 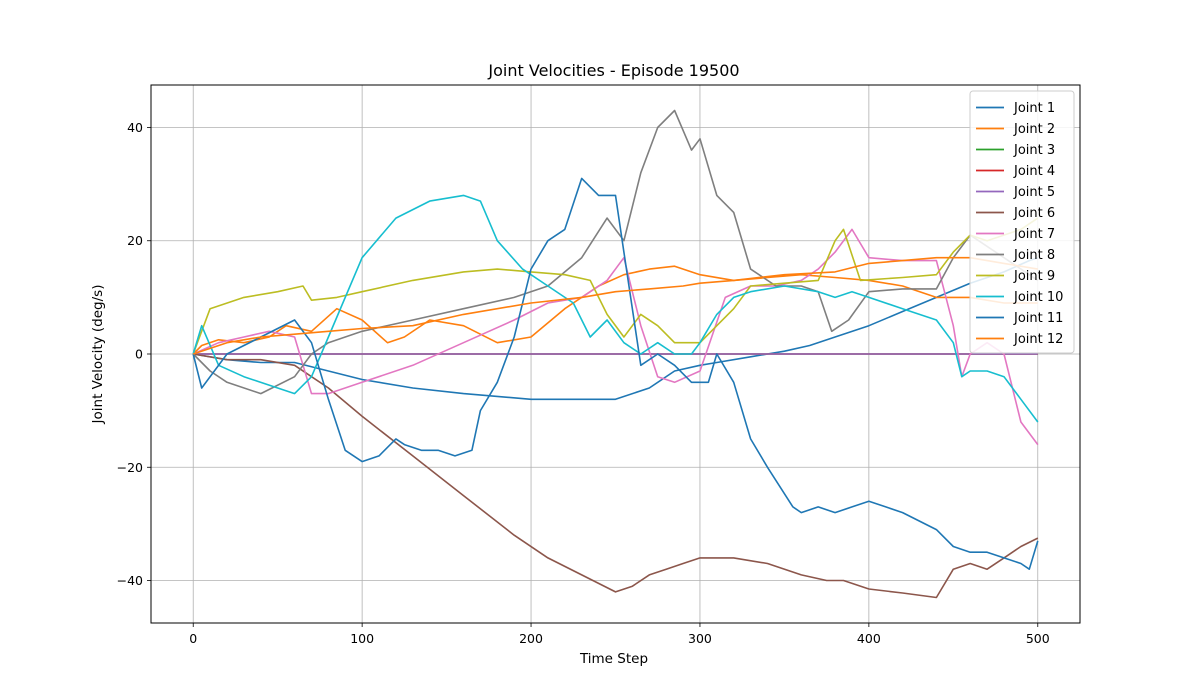 What do you see at coordinates (193, 638) in the screenshot?
I see `x-tick-label: 0` at bounding box center [193, 638].